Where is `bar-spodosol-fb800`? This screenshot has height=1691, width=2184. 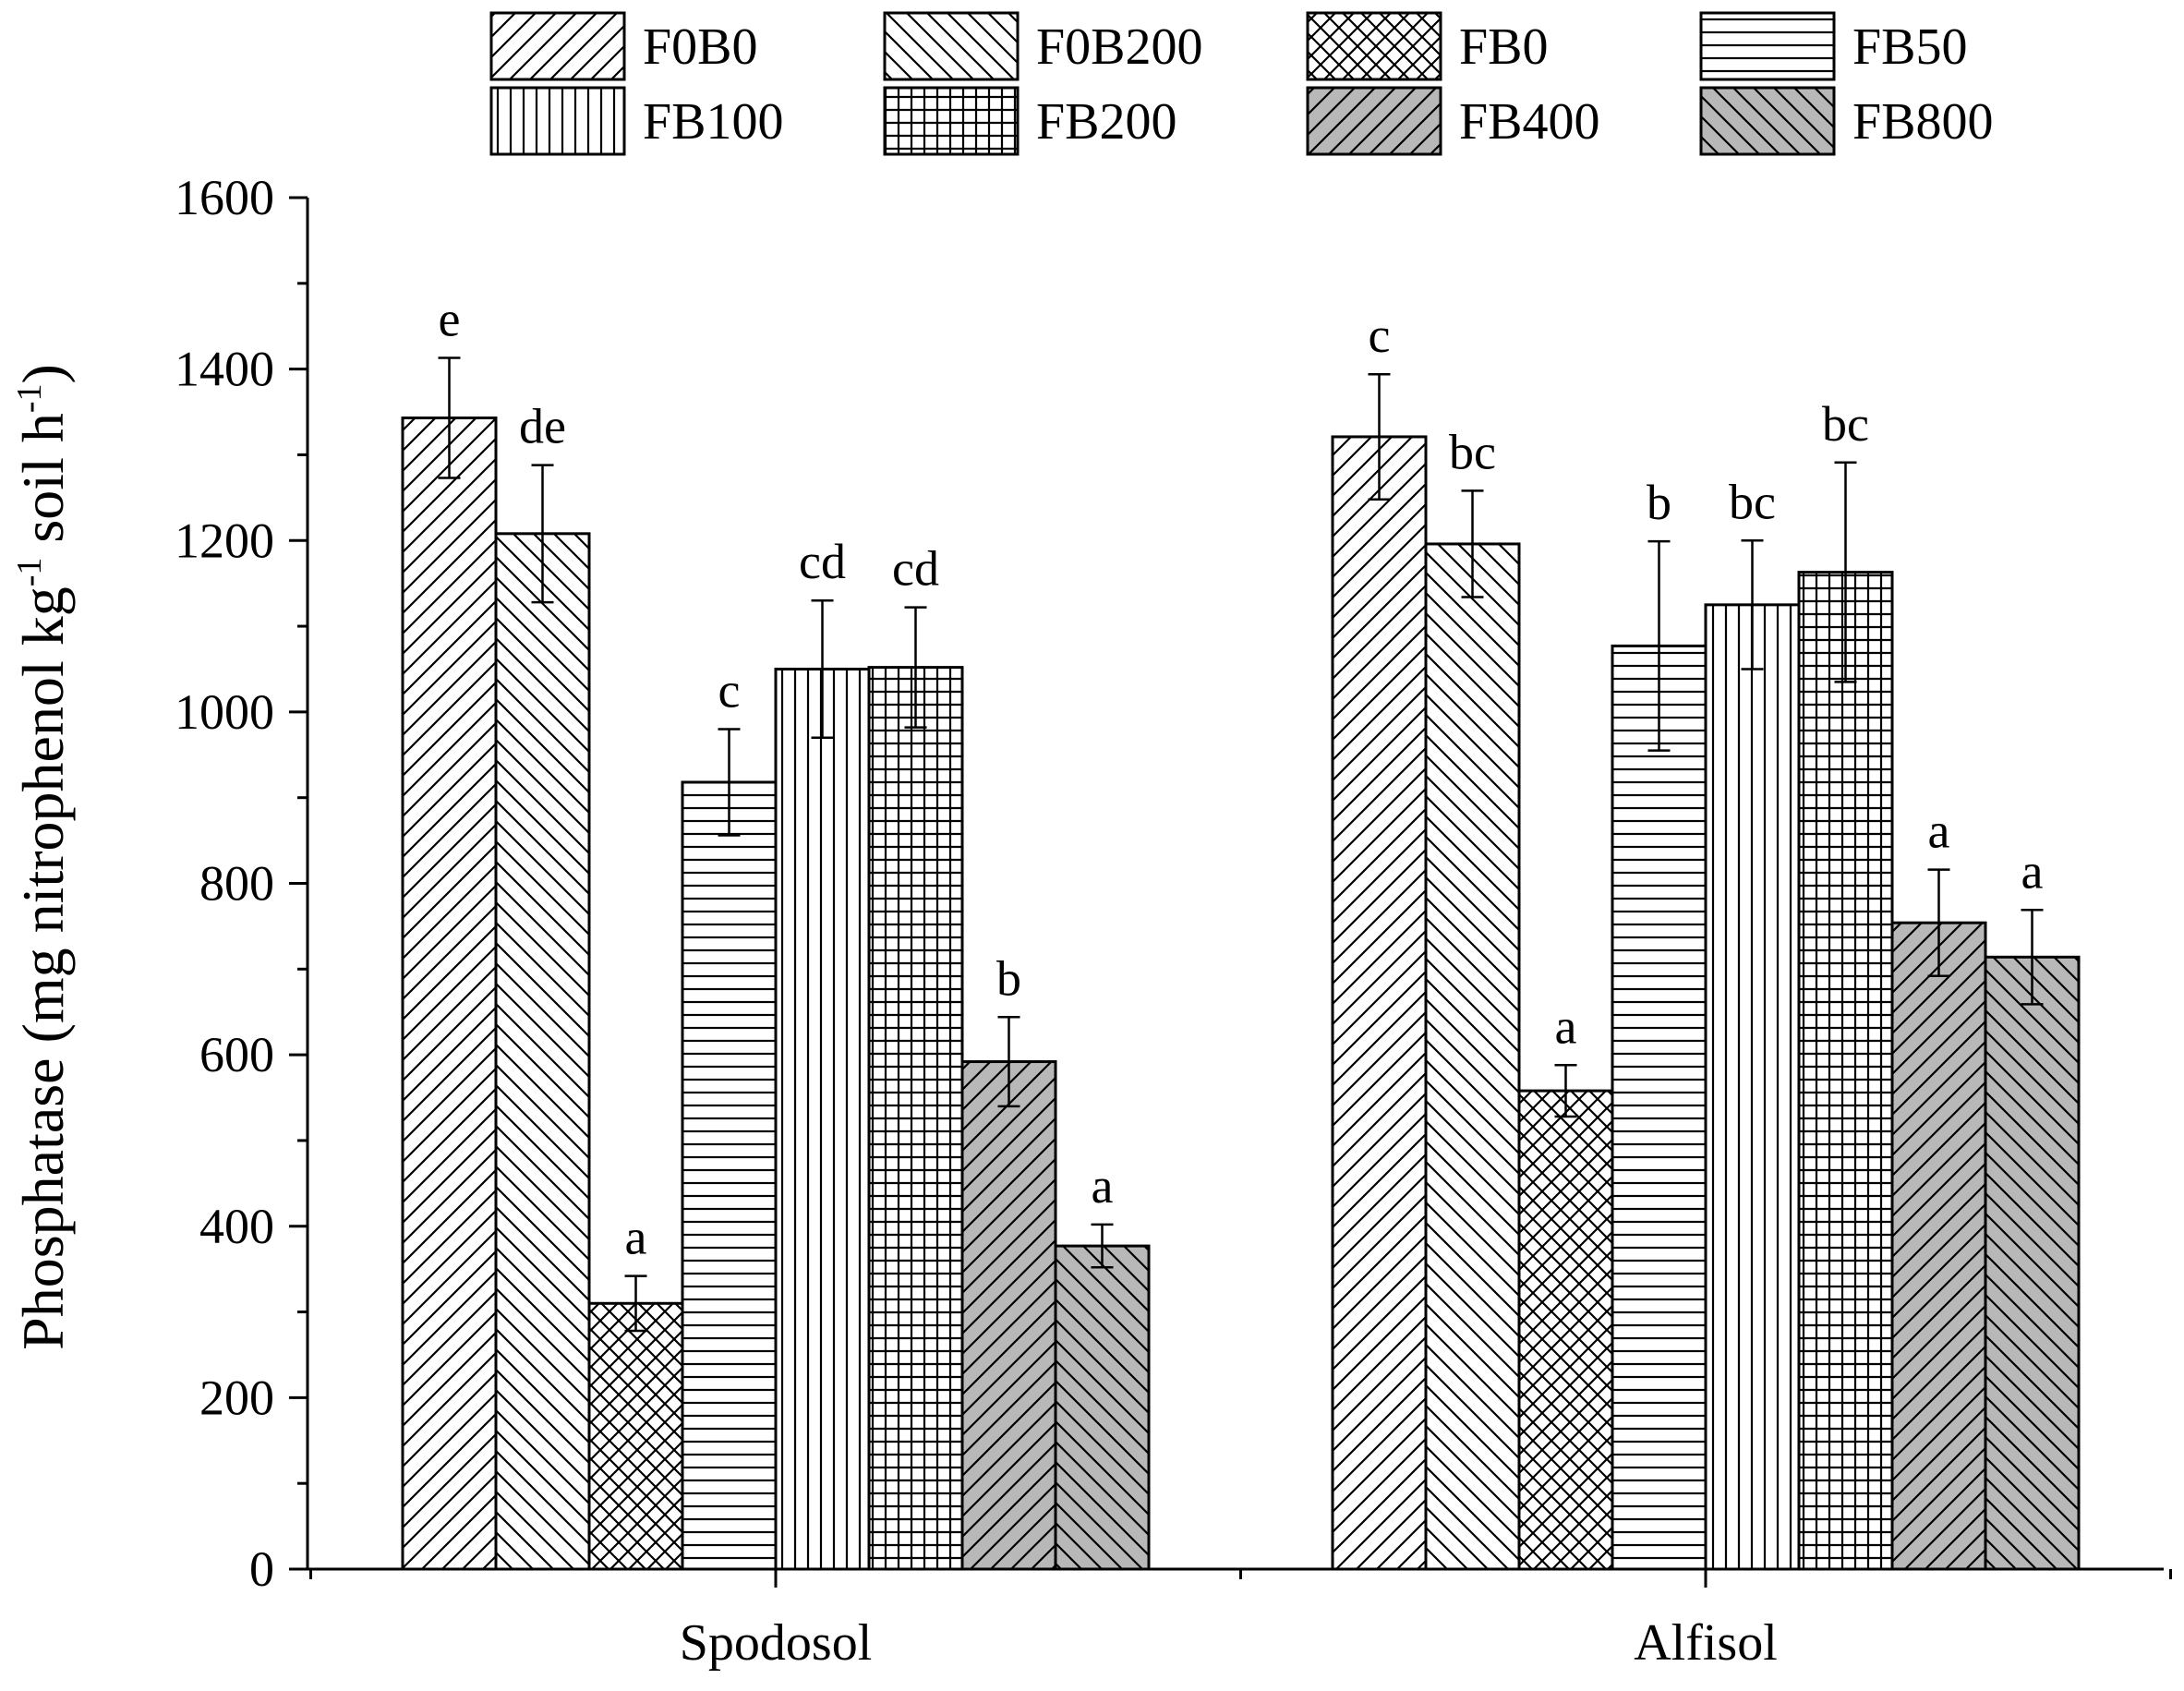
bar-spodosol-fb800 is located at coordinates (1102, 1407).